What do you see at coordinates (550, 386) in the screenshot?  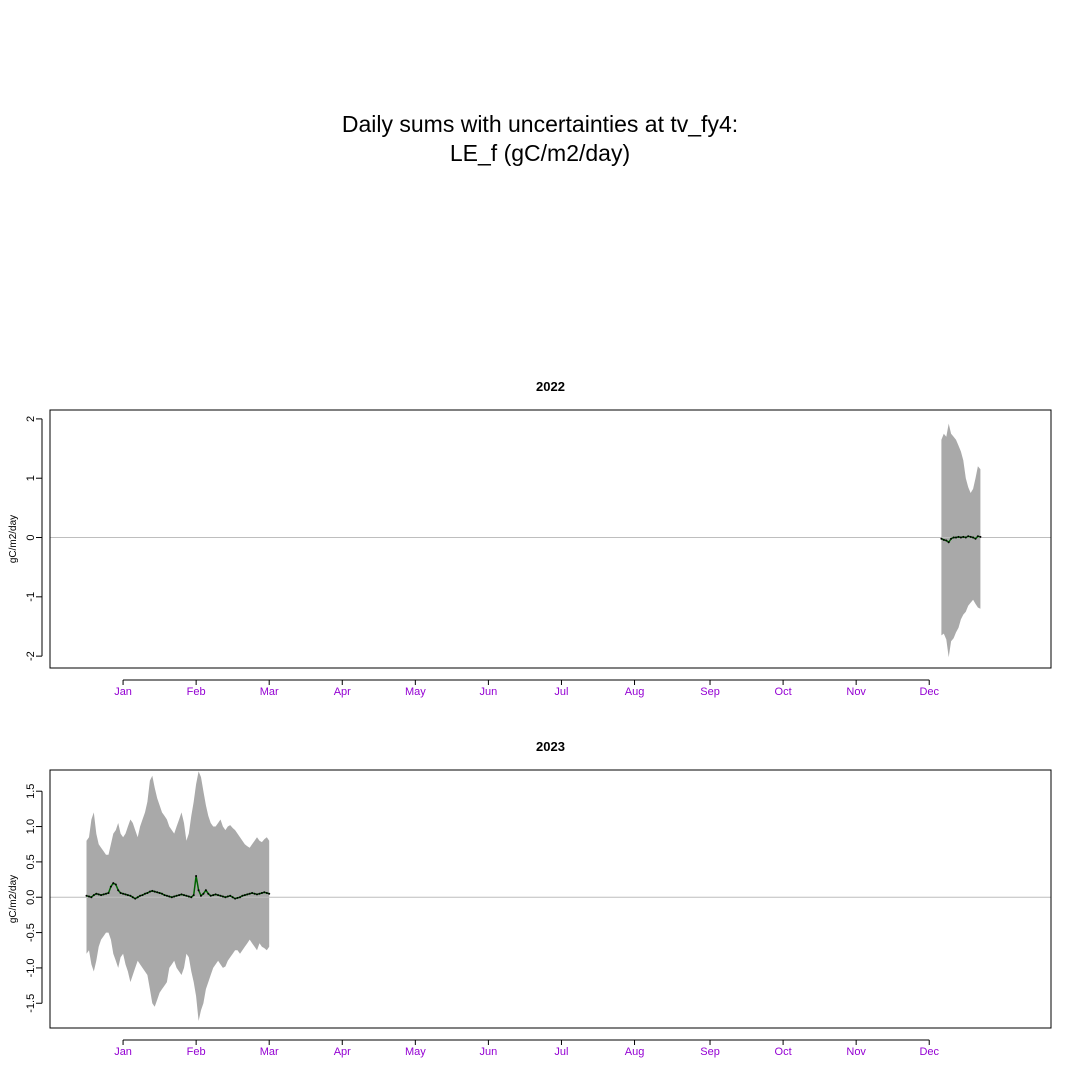 I see `panel-title: 2022` at bounding box center [550, 386].